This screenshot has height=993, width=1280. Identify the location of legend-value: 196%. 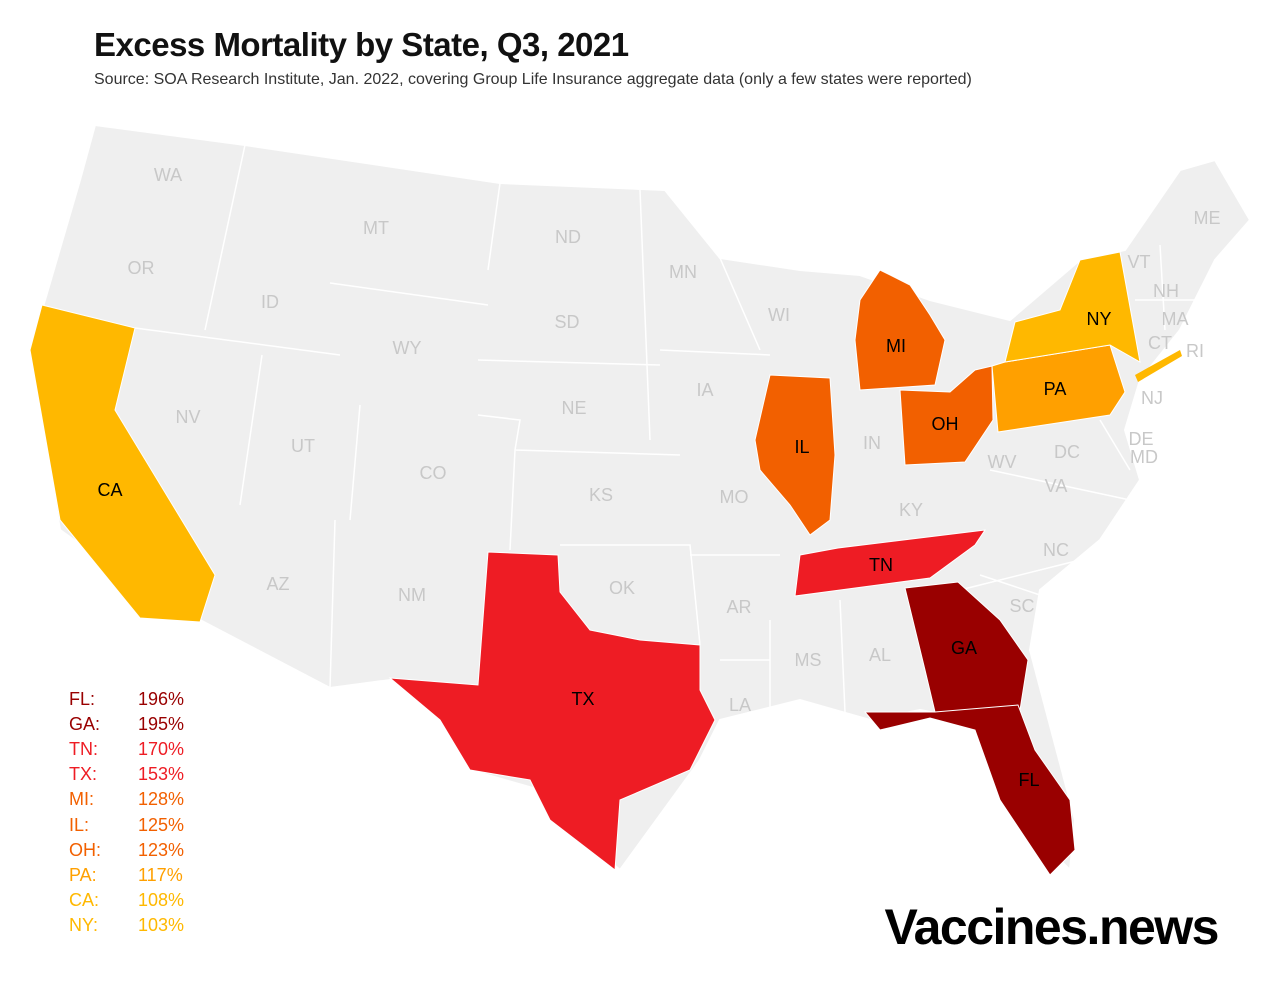
(161, 699).